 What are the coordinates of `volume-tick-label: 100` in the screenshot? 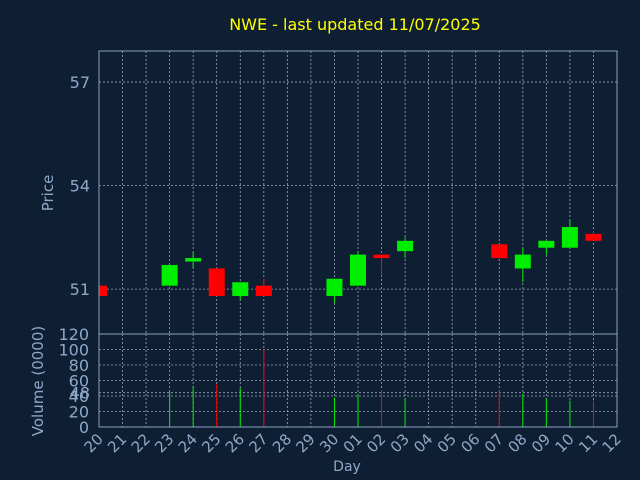 It's located at (73, 350).